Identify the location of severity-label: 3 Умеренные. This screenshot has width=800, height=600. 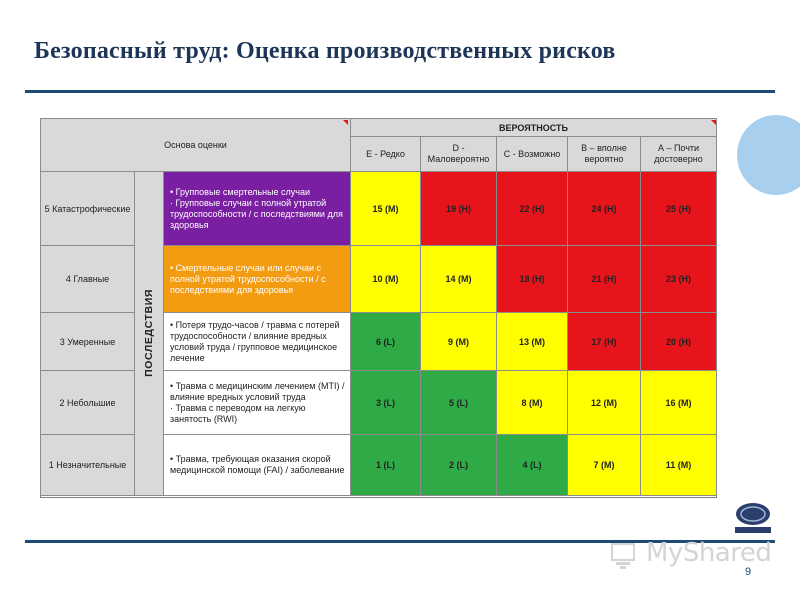
(87, 341).